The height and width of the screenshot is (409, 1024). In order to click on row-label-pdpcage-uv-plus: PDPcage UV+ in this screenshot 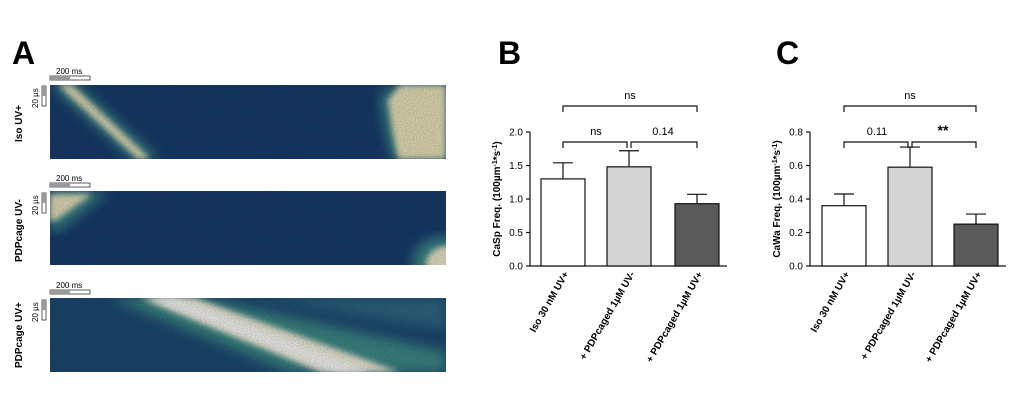, I will do `click(19, 335)`.